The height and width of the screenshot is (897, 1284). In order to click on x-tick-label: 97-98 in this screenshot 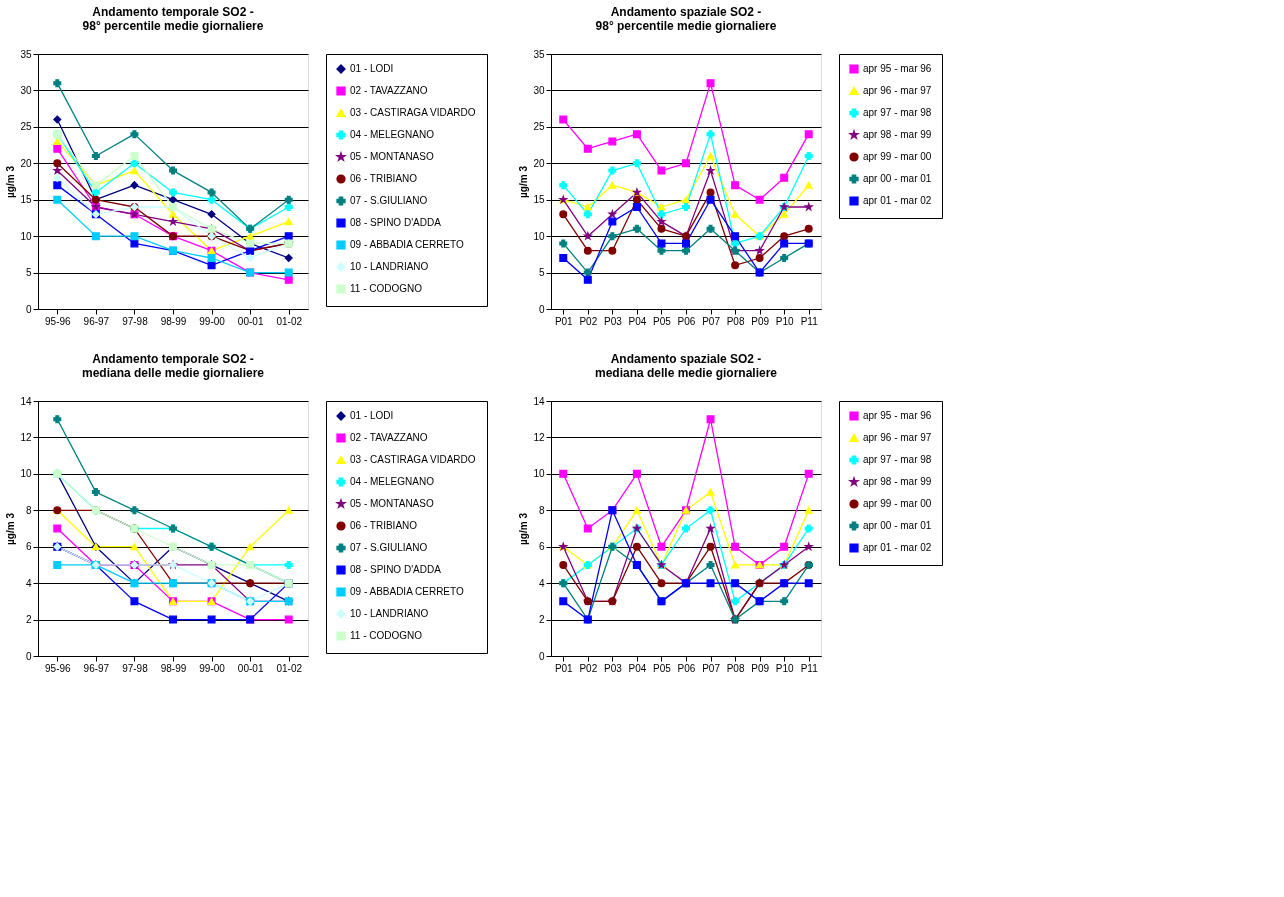, I will do `click(135, 668)`.